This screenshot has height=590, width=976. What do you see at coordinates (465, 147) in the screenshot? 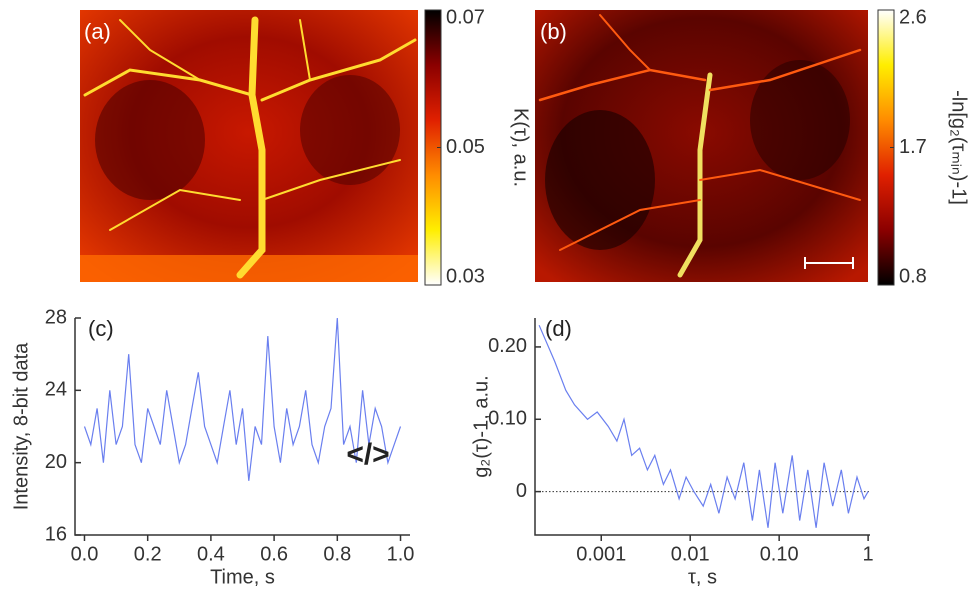
I see `colorbar-tick-label: 0.05` at bounding box center [465, 147].